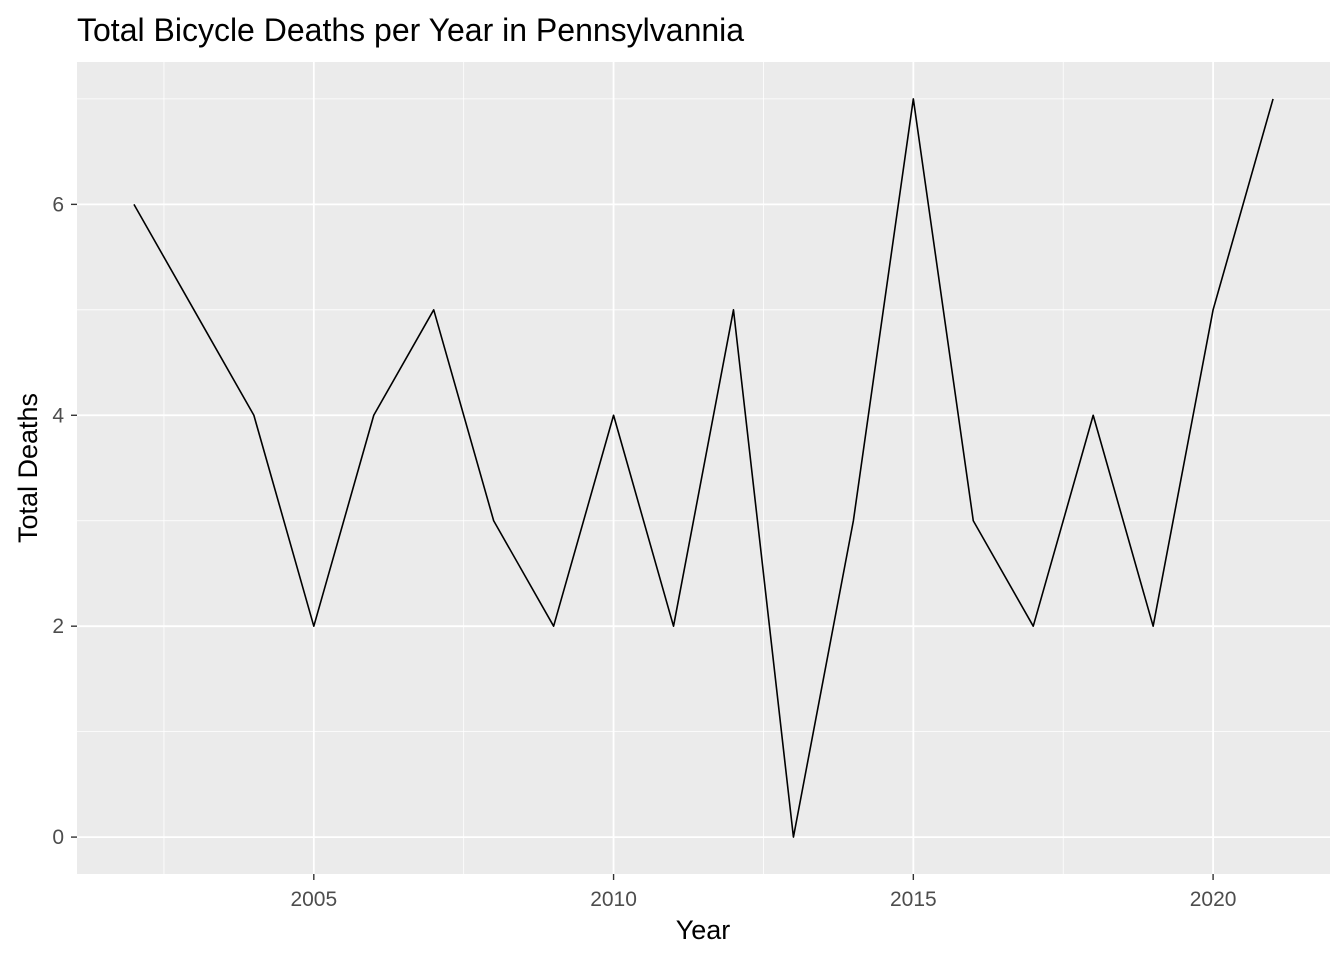 This screenshot has height=960, width=1344. What do you see at coordinates (763, 892) in the screenshot?
I see `x-axis: 2005 2010 2015 2020` at bounding box center [763, 892].